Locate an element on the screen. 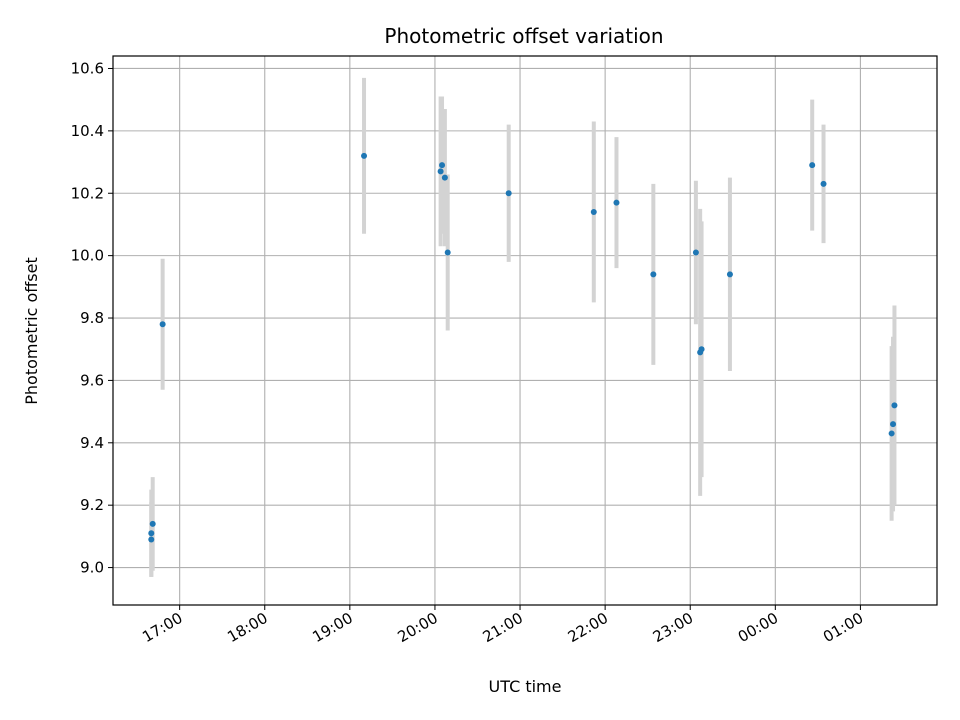  y-tick-label: 10.2 is located at coordinates (87, 193).